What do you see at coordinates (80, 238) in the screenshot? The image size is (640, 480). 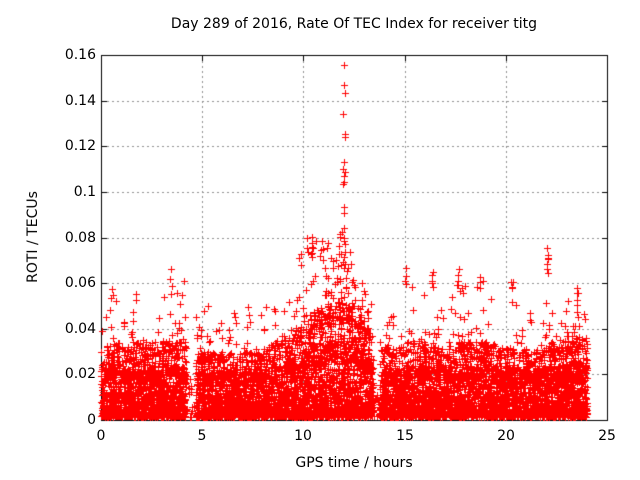 I see `y-tick-label: 0.08` at bounding box center [80, 238].